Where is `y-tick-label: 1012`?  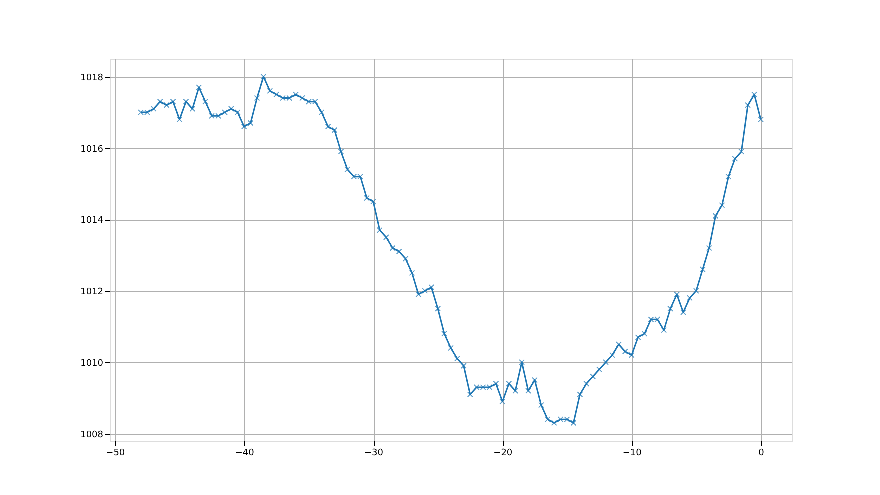
y-tick-label: 1012 is located at coordinates (92, 293).